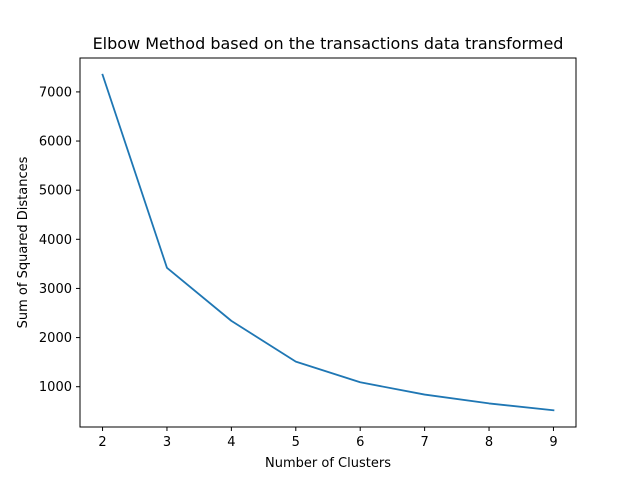 The image size is (640, 480). Describe the element at coordinates (328, 438) in the screenshot. I see `x-axis: 2 3 4 5 6 7 8 9` at that location.